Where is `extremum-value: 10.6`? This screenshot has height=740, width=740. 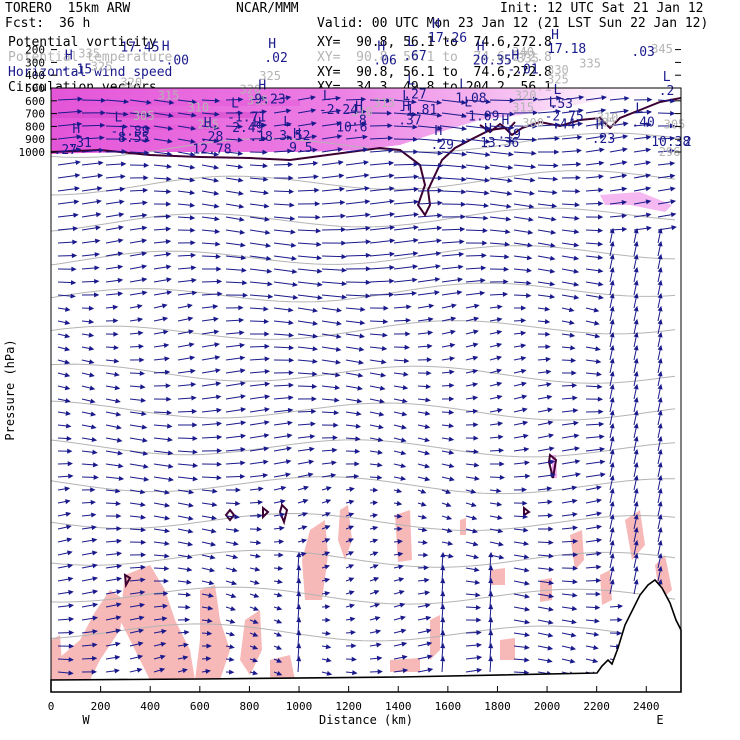 extremum-value: 10.6 is located at coordinates (351, 128).